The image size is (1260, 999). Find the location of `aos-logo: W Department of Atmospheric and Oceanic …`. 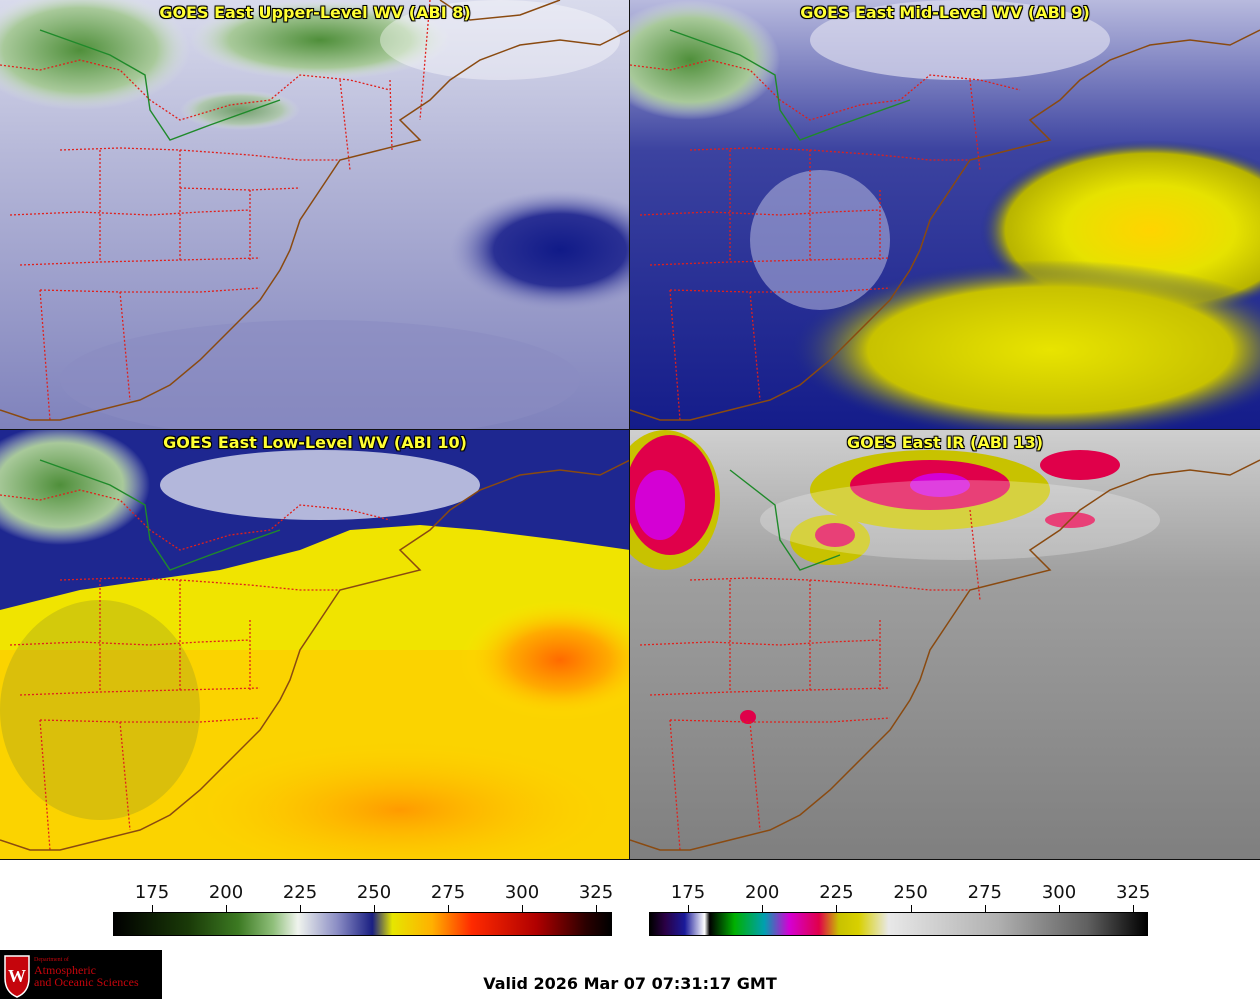

aos-logo: W Department of Atmospheric and Oceanic … is located at coordinates (81, 974).